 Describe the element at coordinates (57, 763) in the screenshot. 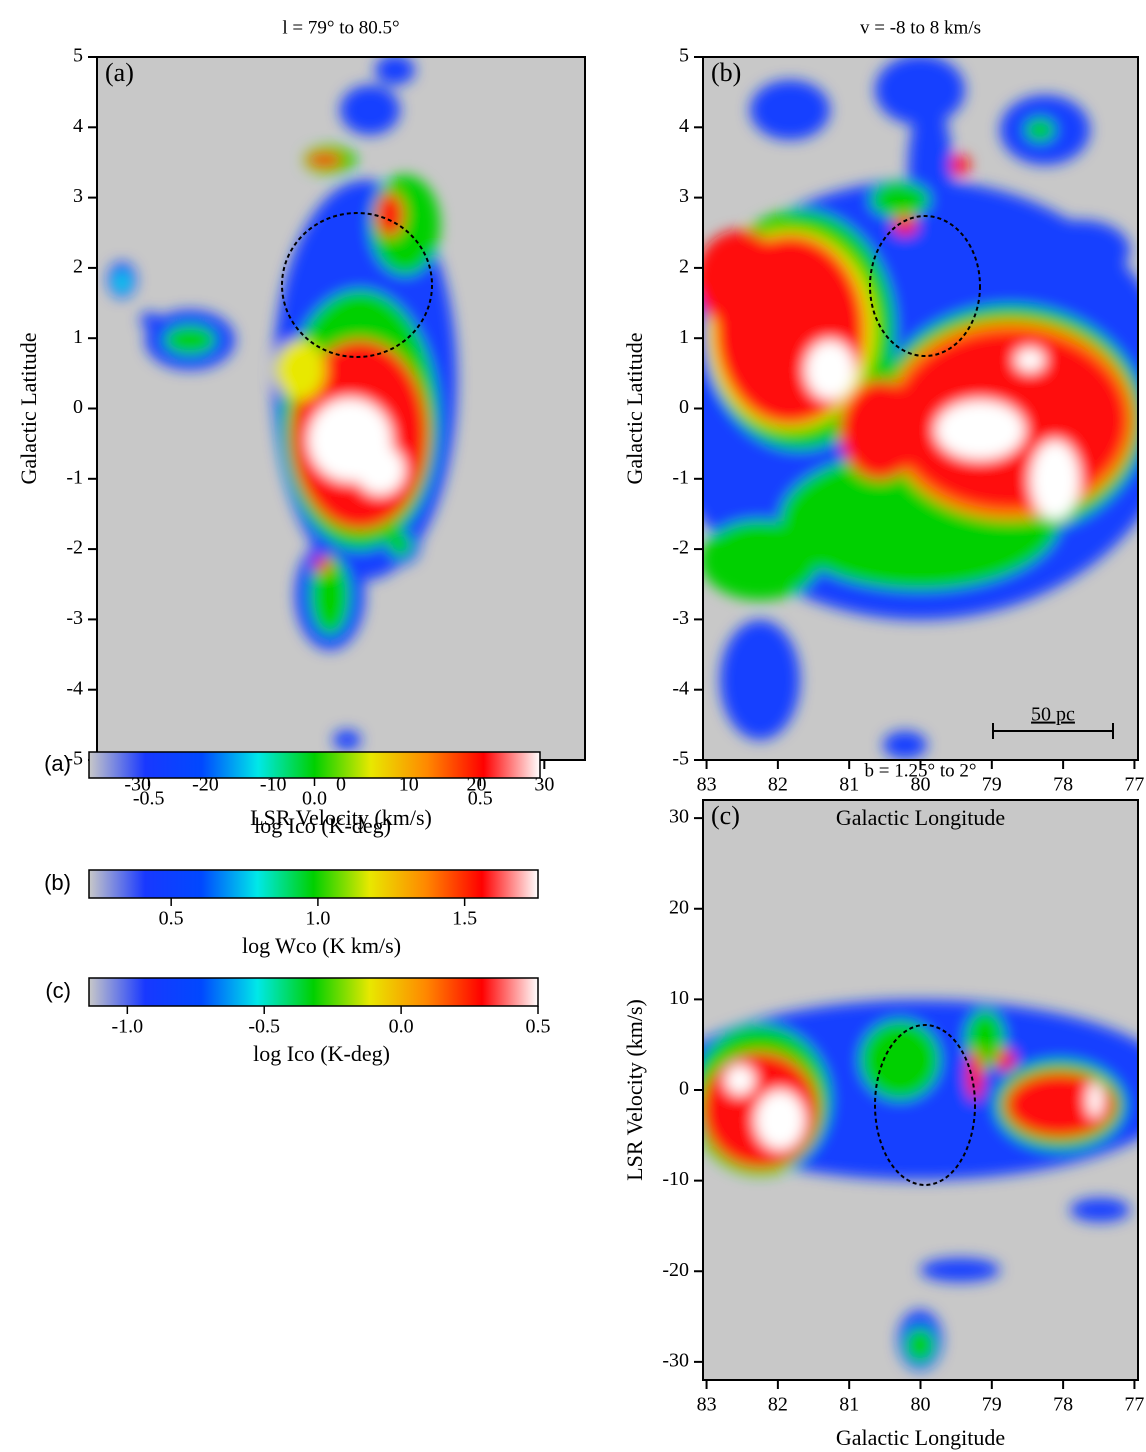

I see `colorbar-name: (a)` at that location.